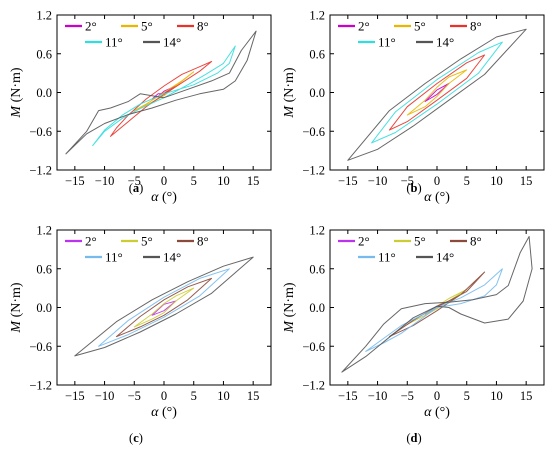 The image size is (550, 450). What do you see at coordinates (136, 438) in the screenshot?
I see `panel-caption: (c)` at bounding box center [136, 438].